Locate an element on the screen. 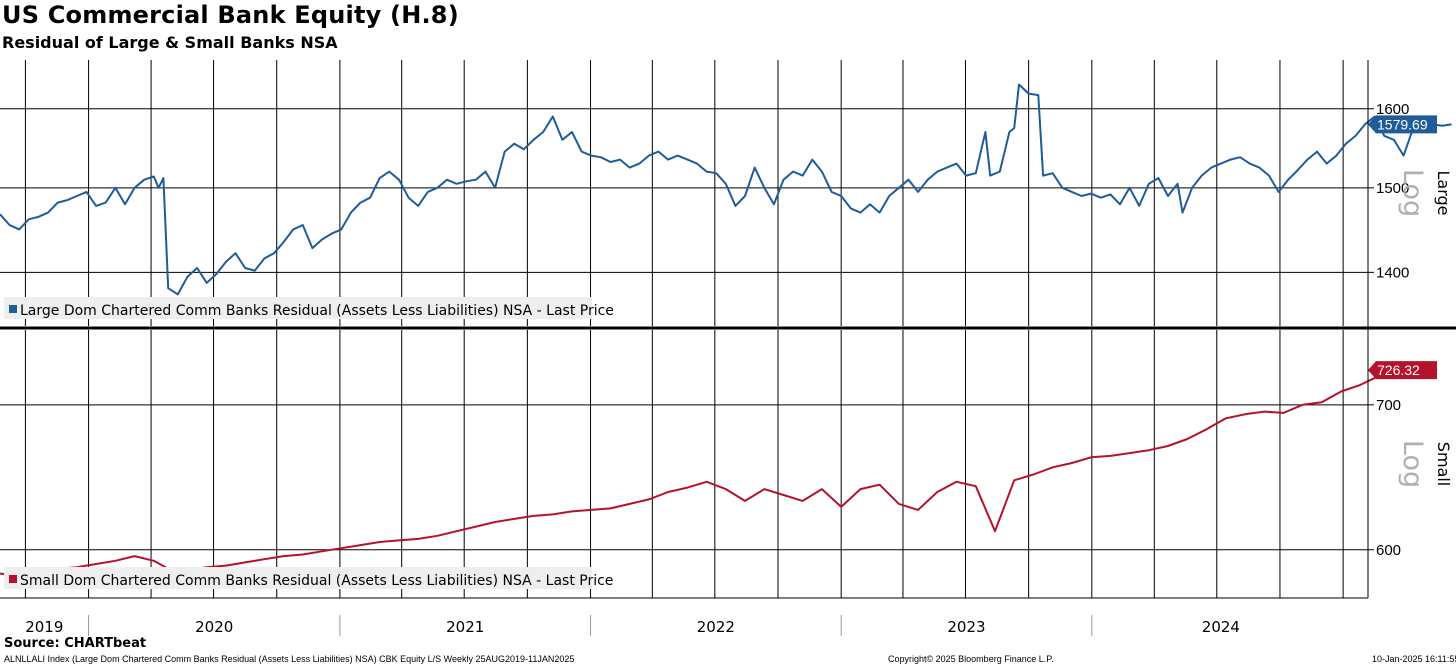  x-tick-label: 2023 is located at coordinates (966, 627).